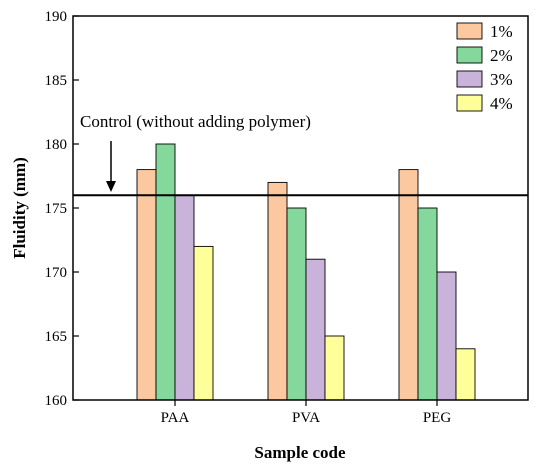 The width and height of the screenshot is (550, 471). What do you see at coordinates (56, 337) in the screenshot?
I see `y-tick-label: 165` at bounding box center [56, 337].